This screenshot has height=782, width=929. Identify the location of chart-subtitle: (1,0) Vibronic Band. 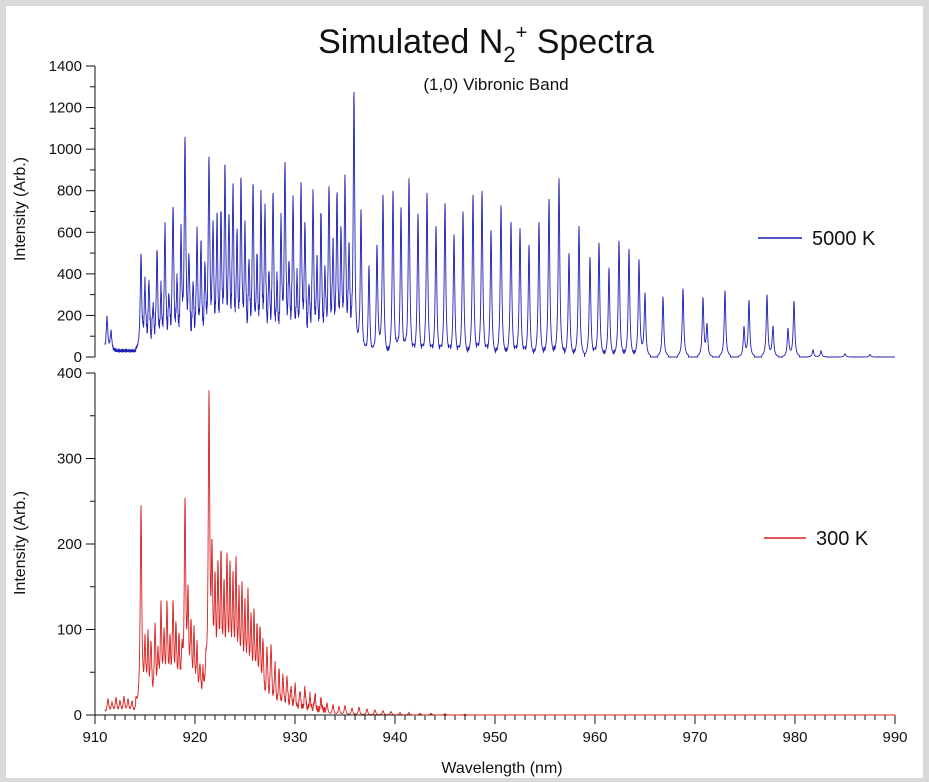
(495, 84).